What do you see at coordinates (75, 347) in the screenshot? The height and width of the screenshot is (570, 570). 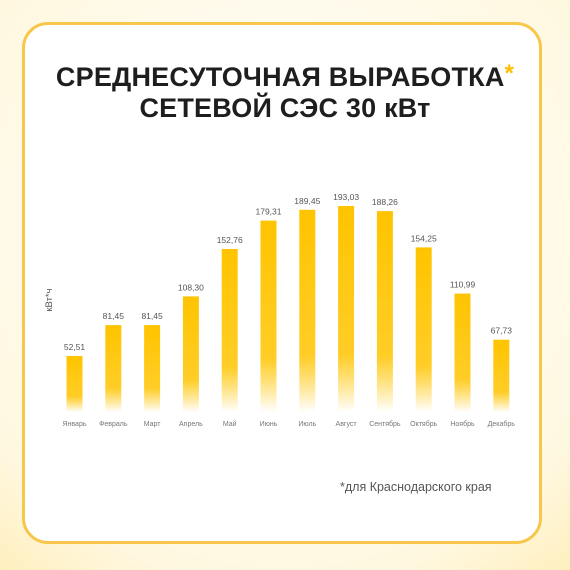 I see `value-label-1: 52,51` at bounding box center [75, 347].